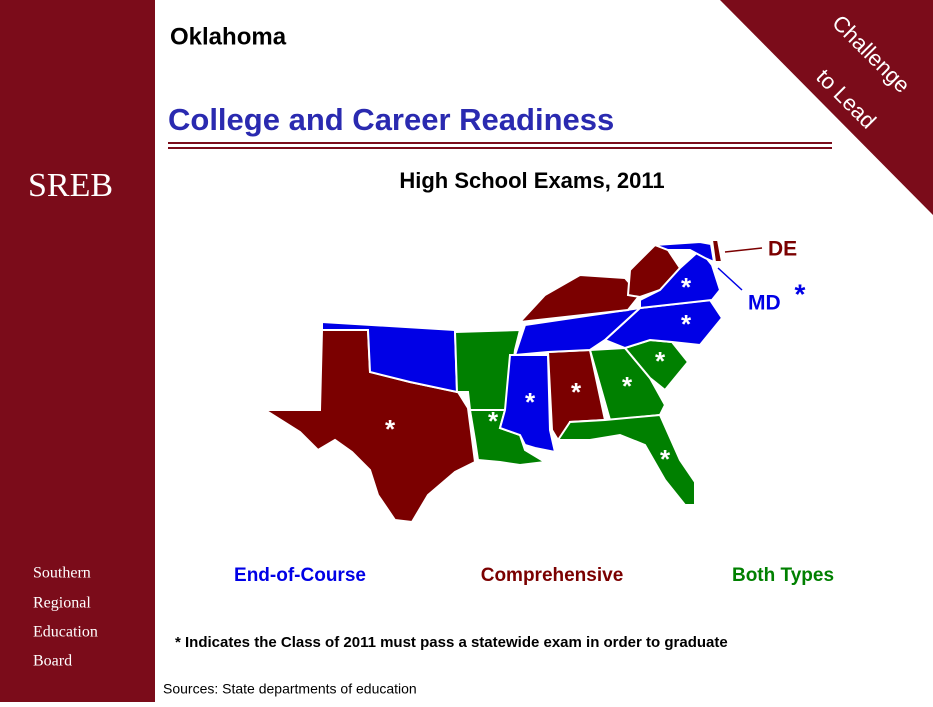  What do you see at coordinates (300, 575) in the screenshot?
I see `legend-label: End-of-Course` at bounding box center [300, 575].